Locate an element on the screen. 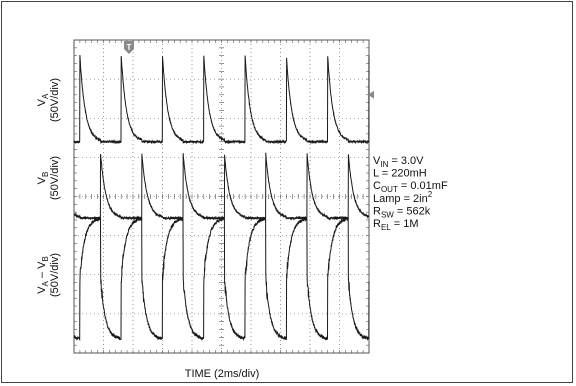 This screenshot has height=386, width=576. trace-name: VA – VB is located at coordinates (43, 275).